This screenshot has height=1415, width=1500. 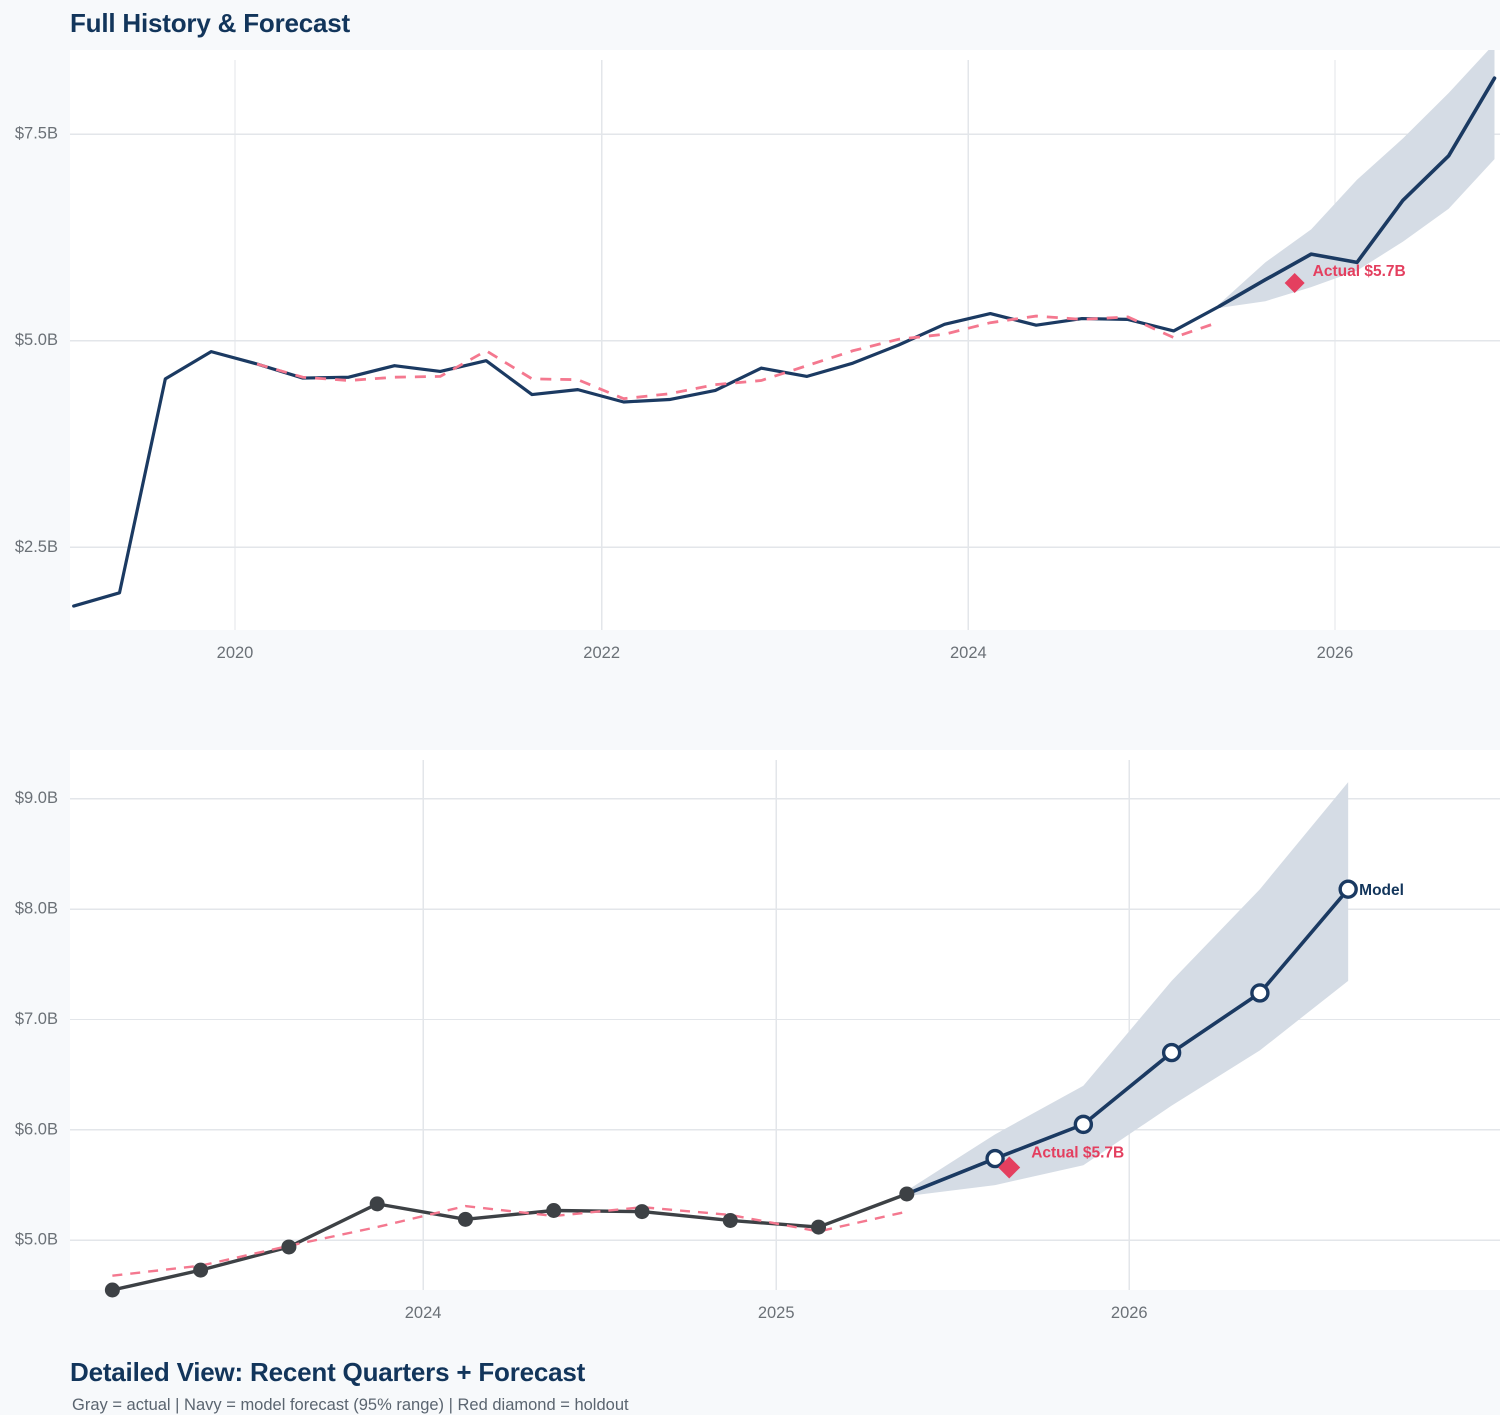 I want to click on bottom-x-axis-labels: 2024 2025 2026, so click(x=776, y=1313).